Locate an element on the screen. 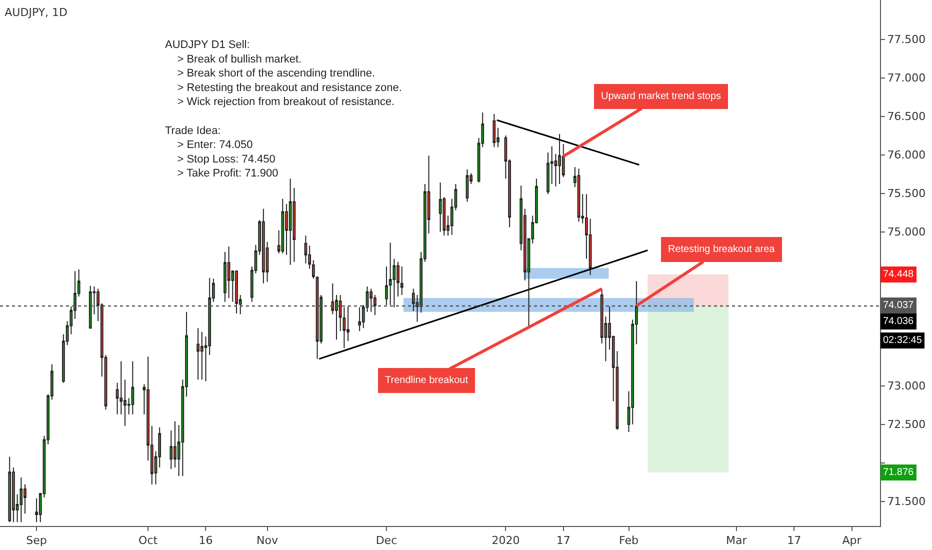 The width and height of the screenshot is (932, 550). annotation: Trendline breakout is located at coordinates (426, 380).